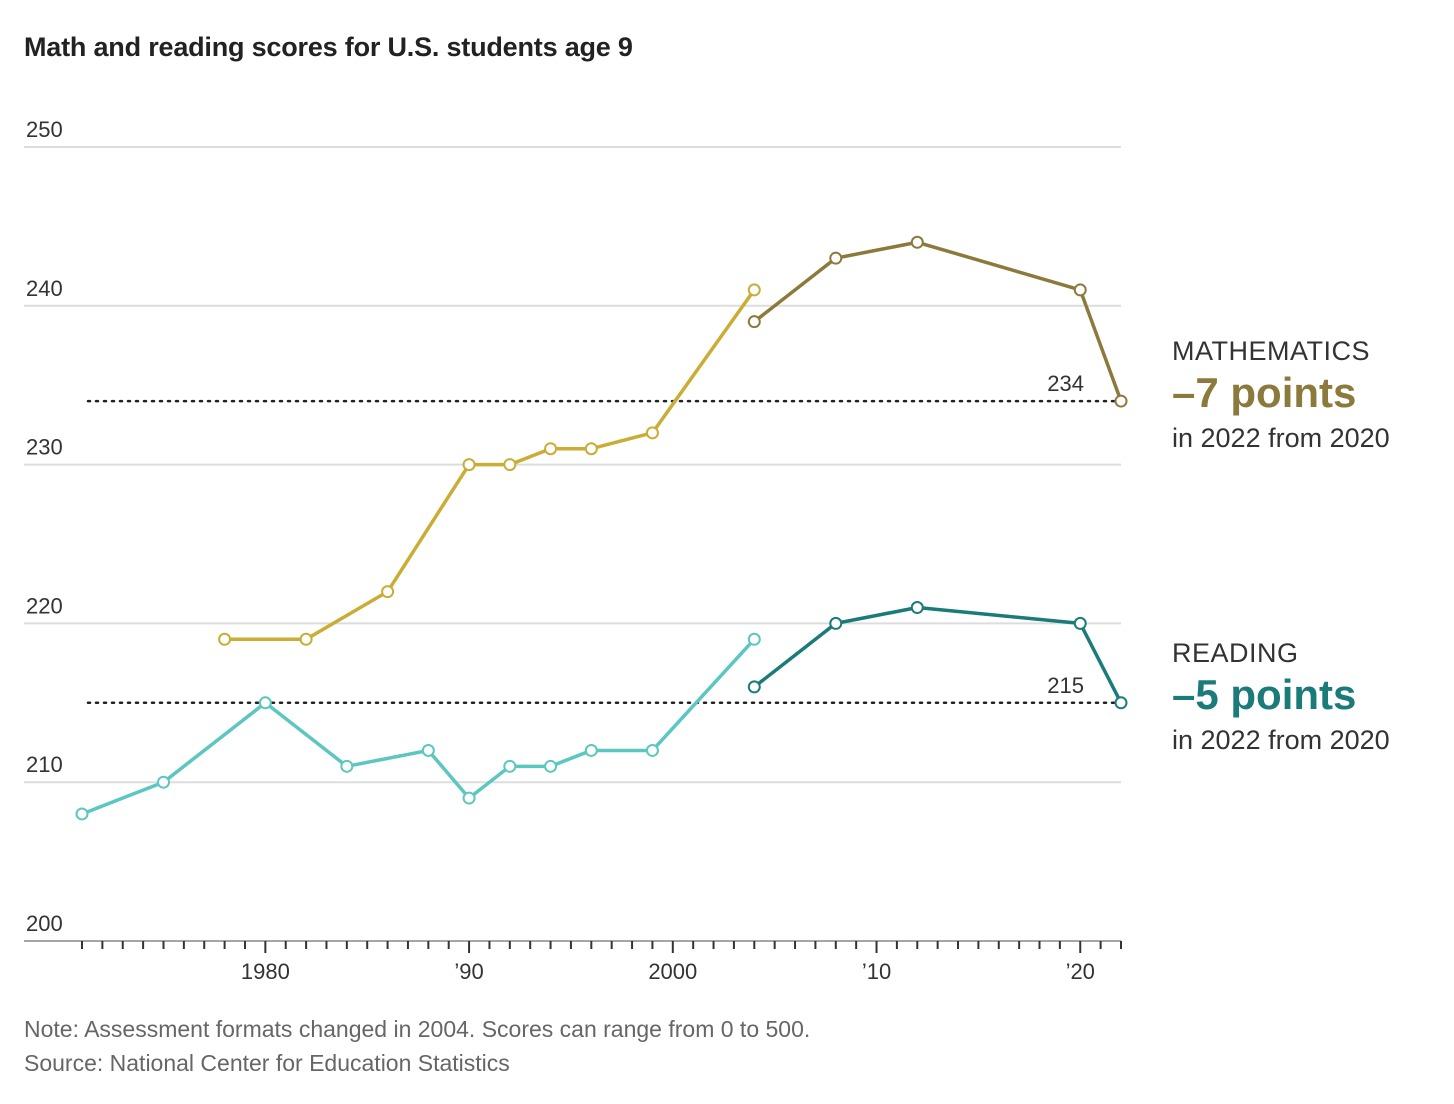 The width and height of the screenshot is (1454, 1104). Describe the element at coordinates (1080, 623) in the screenshot. I see `point-reading_new-2020` at that location.